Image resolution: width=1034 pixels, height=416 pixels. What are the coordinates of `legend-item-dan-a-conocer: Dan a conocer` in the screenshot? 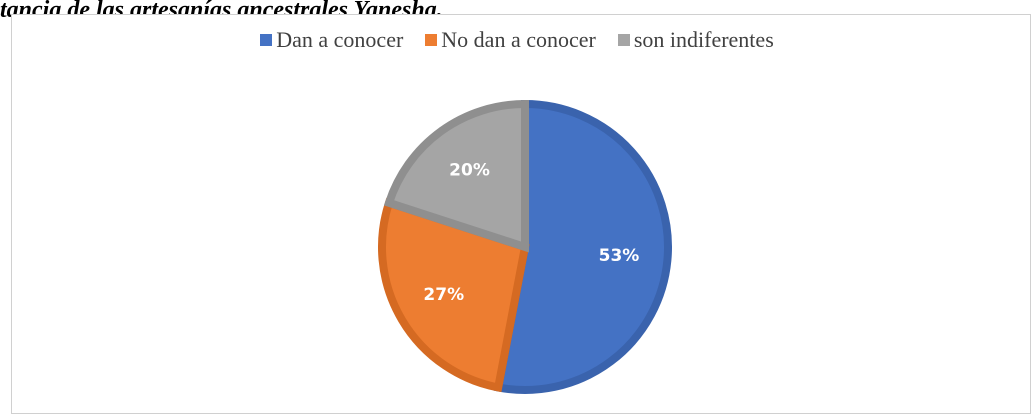 It's located at (331, 40).